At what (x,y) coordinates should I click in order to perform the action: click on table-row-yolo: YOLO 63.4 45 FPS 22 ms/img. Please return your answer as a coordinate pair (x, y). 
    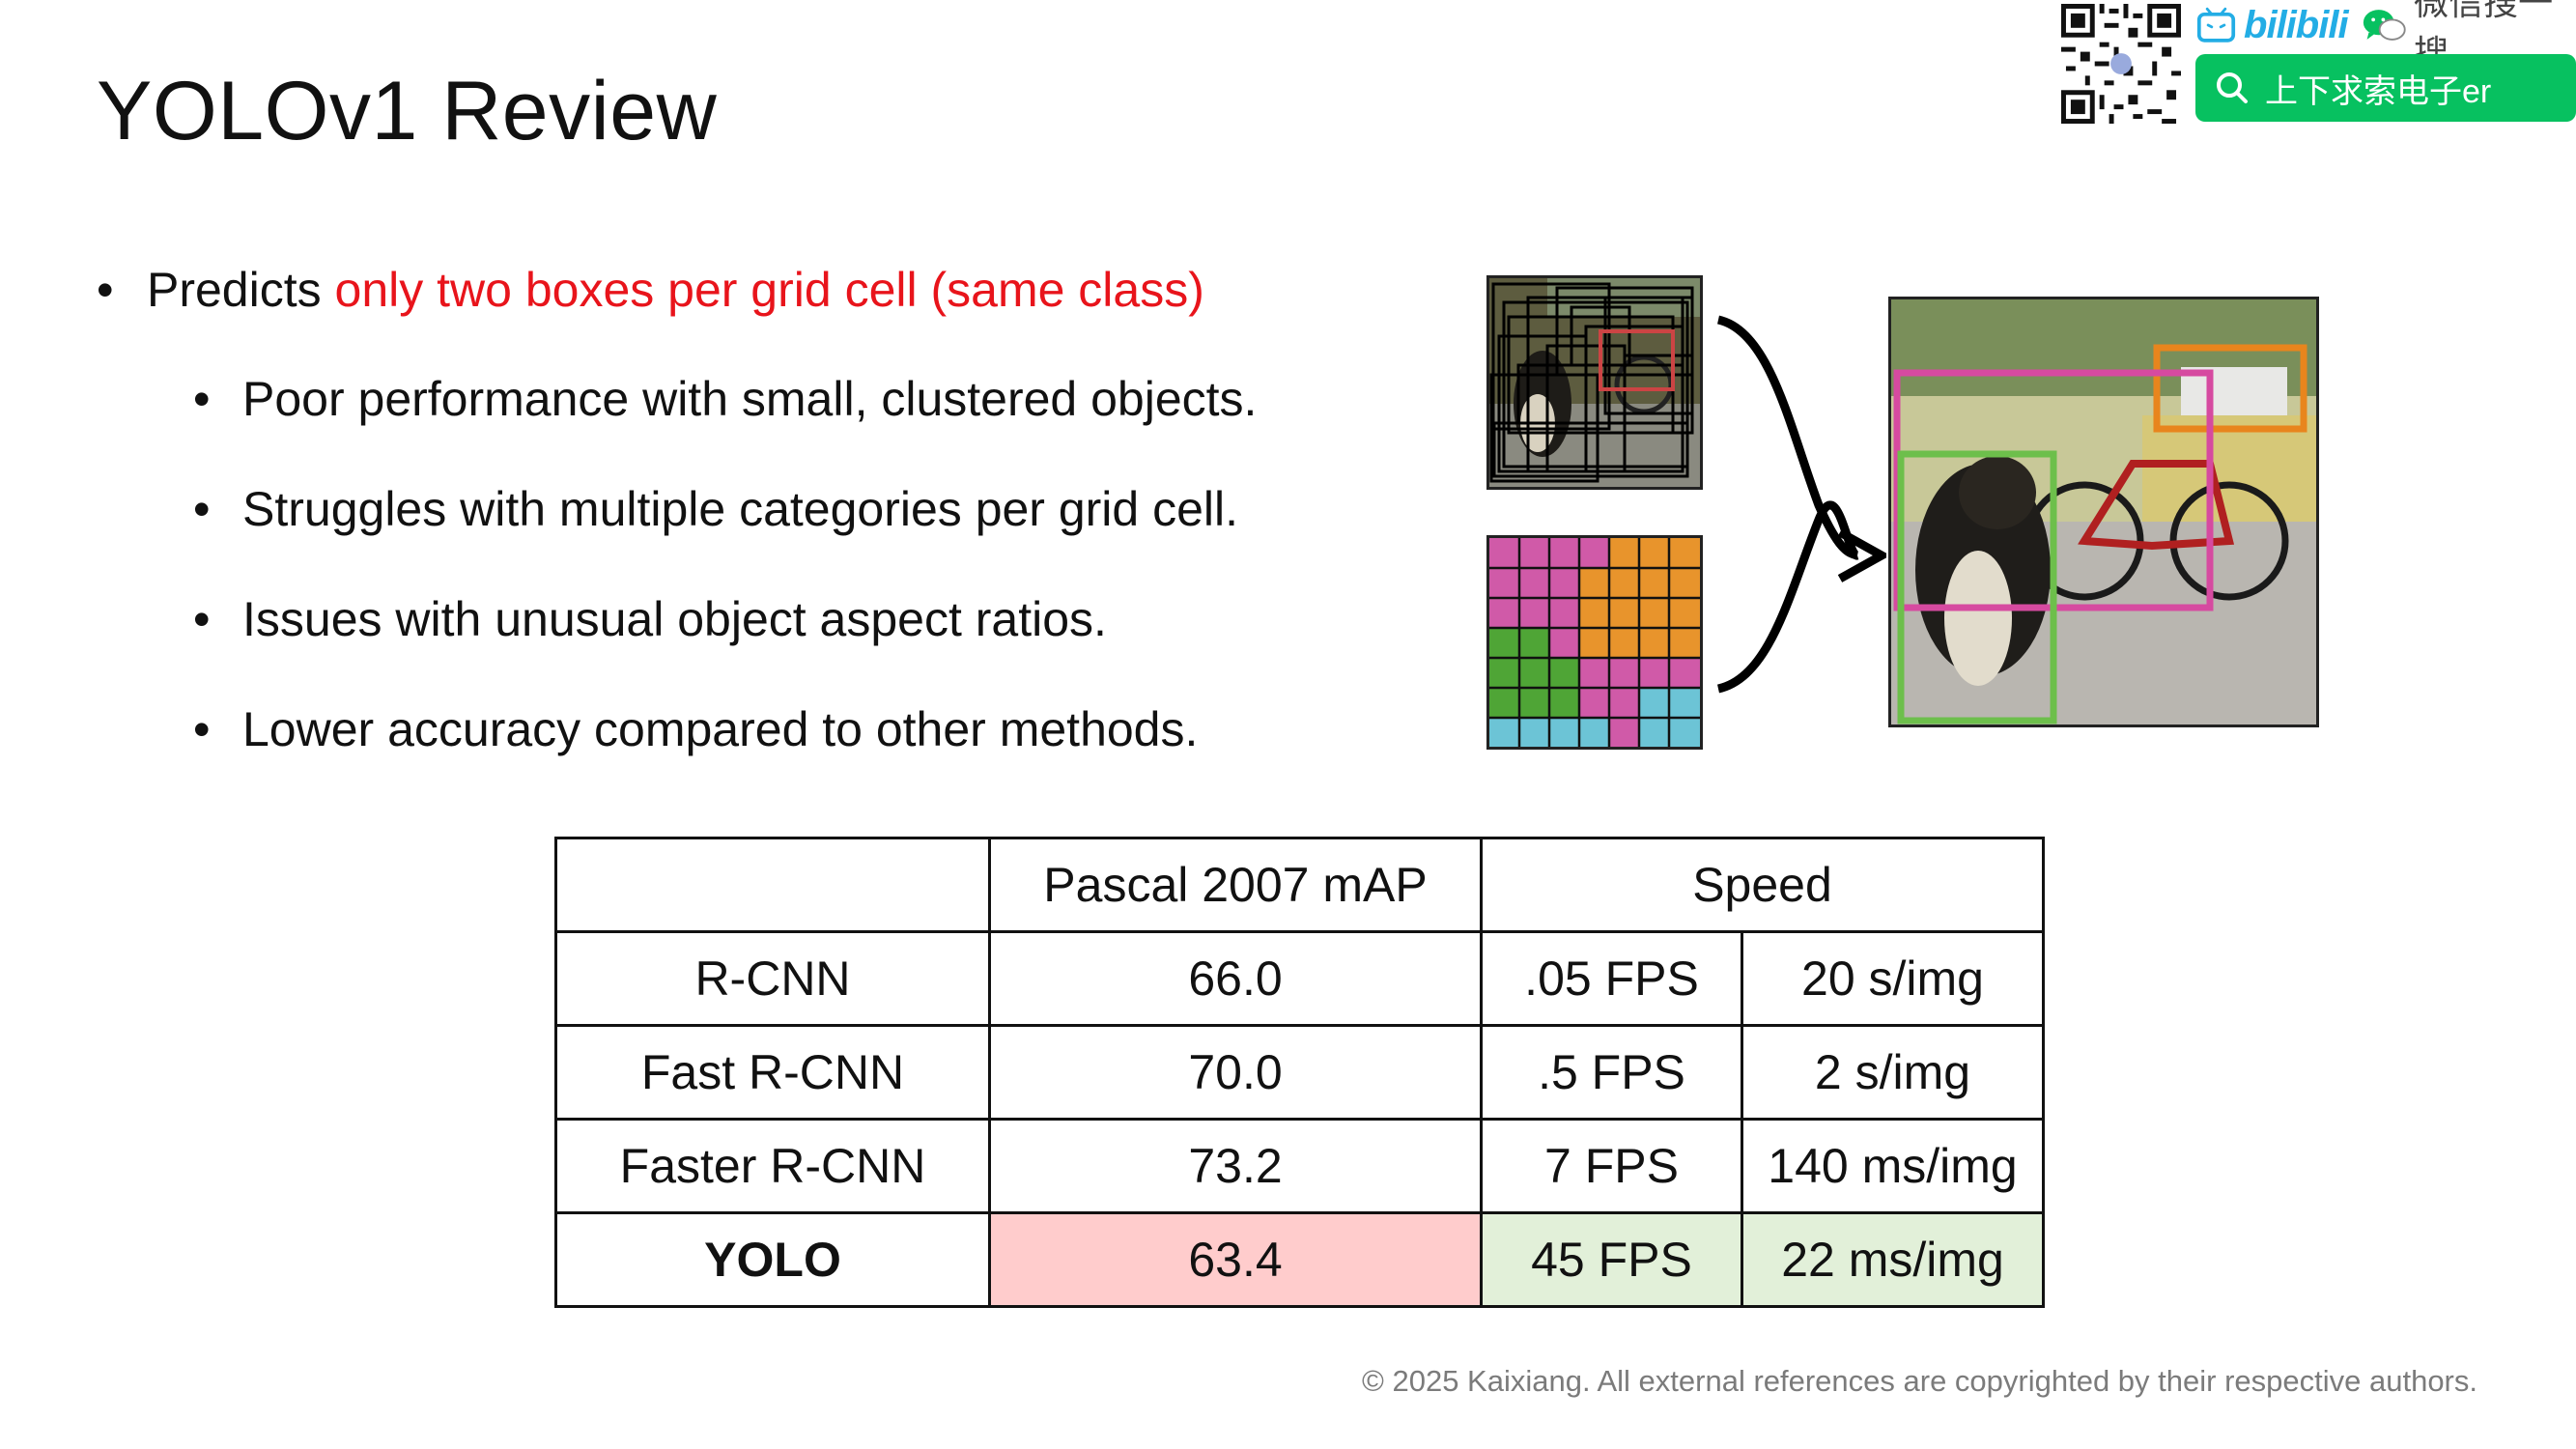
    Looking at the image, I should click on (1299, 1259).